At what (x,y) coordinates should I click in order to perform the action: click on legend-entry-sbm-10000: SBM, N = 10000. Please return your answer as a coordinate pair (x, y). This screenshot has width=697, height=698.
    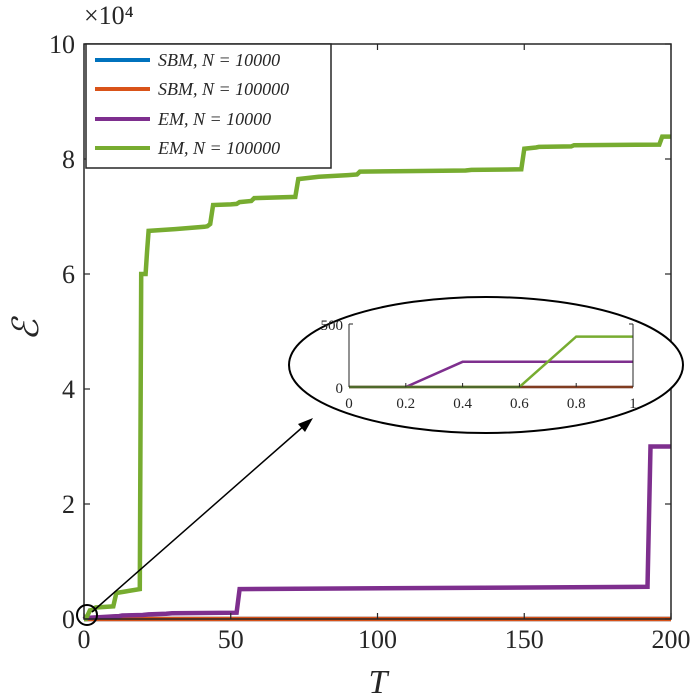
    Looking at the image, I should click on (187, 60).